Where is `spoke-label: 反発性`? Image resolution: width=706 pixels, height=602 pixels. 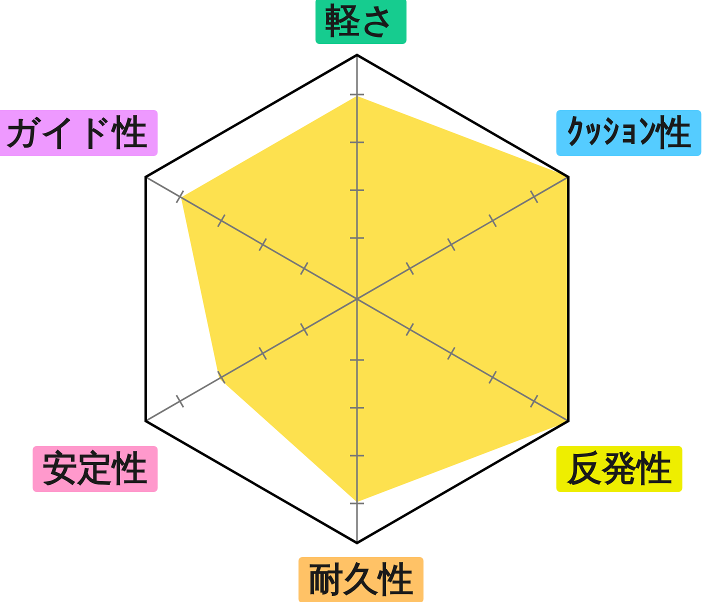
spoke-label: 反発性 is located at coordinates (619, 469).